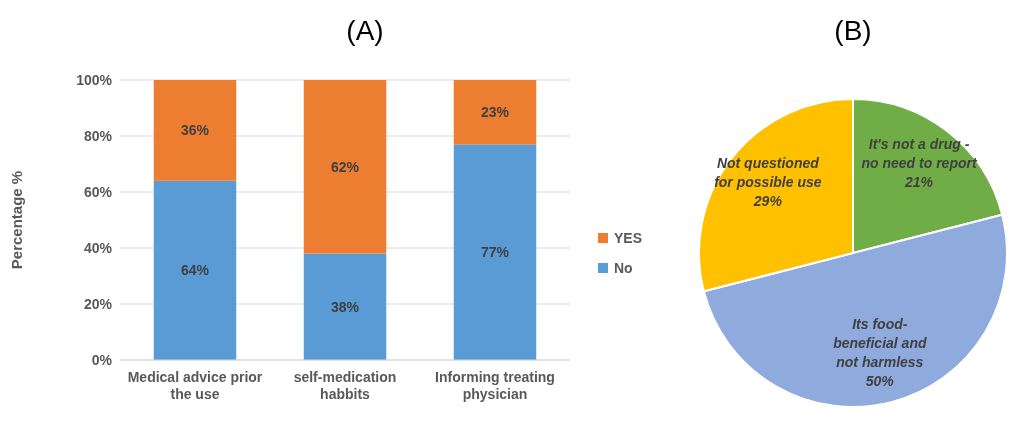 This screenshot has width=1014, height=428. Describe the element at coordinates (16, 220) in the screenshot. I see `y-axis-title: Percentage %` at that location.